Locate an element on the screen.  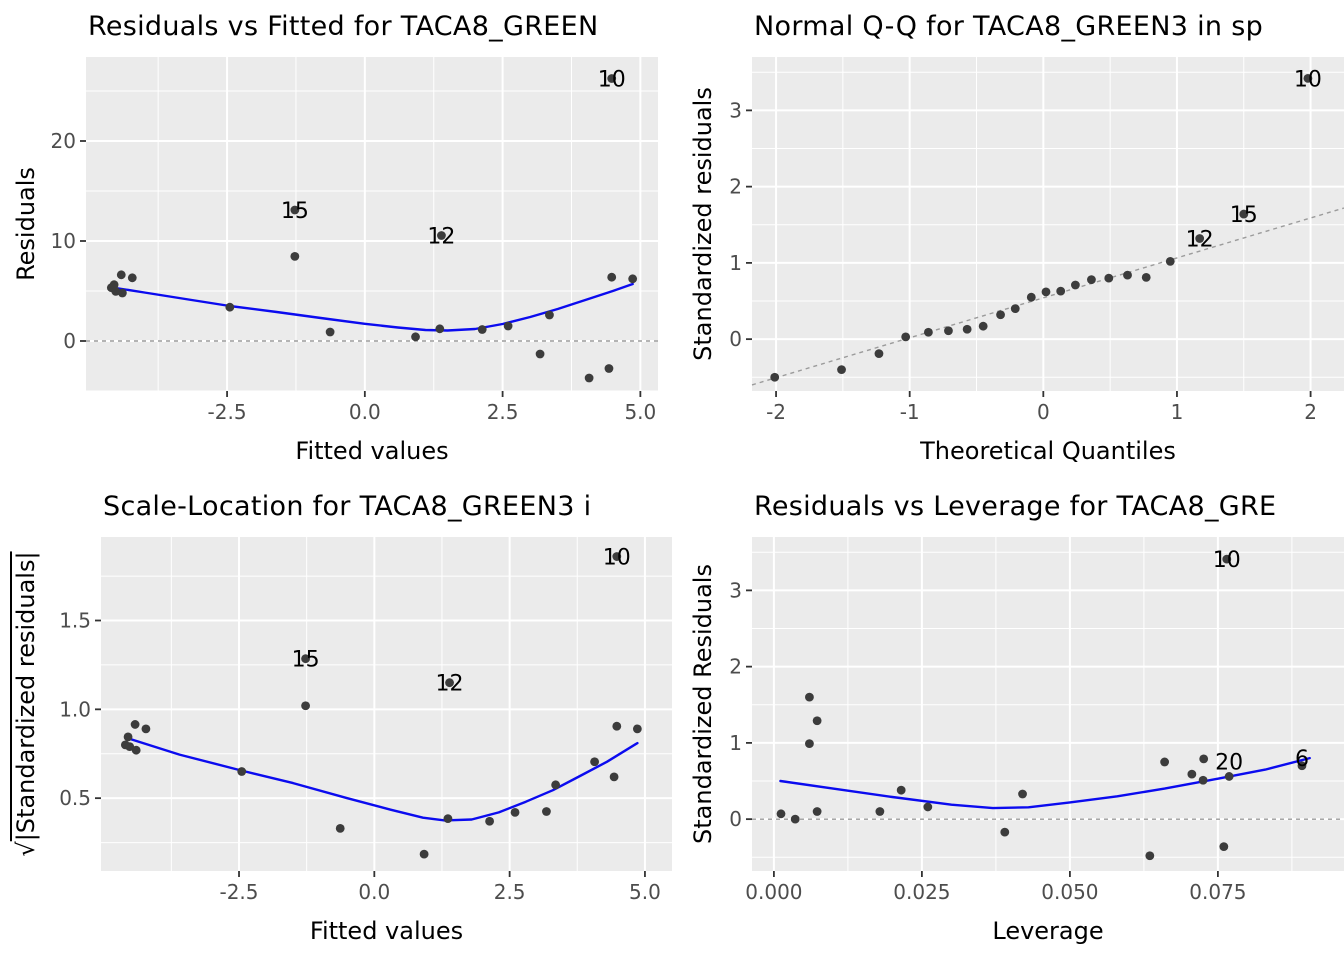
x-axis-title: Theoretical Quantiles is located at coordinates (1048, 451).